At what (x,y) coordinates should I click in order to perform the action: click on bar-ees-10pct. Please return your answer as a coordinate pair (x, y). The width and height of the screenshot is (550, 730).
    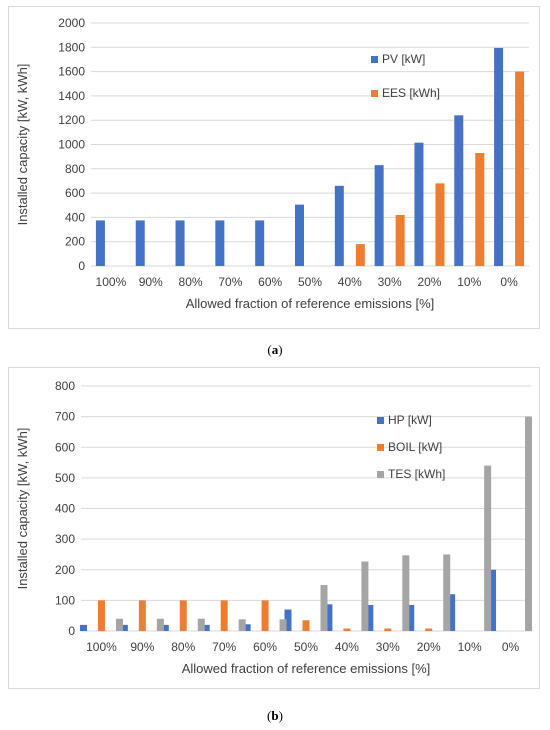
    Looking at the image, I should click on (480, 209).